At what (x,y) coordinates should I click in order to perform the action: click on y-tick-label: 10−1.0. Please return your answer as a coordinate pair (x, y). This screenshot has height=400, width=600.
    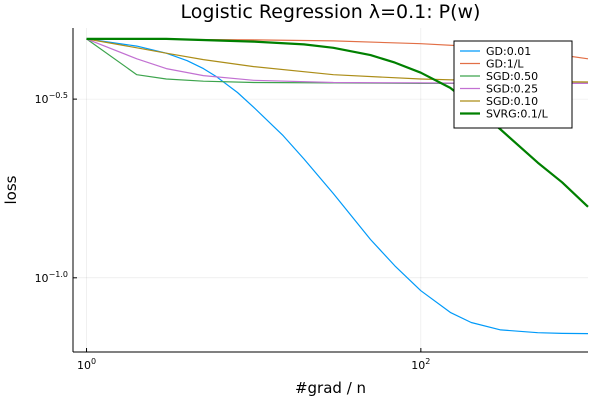
    Looking at the image, I should click on (51, 277).